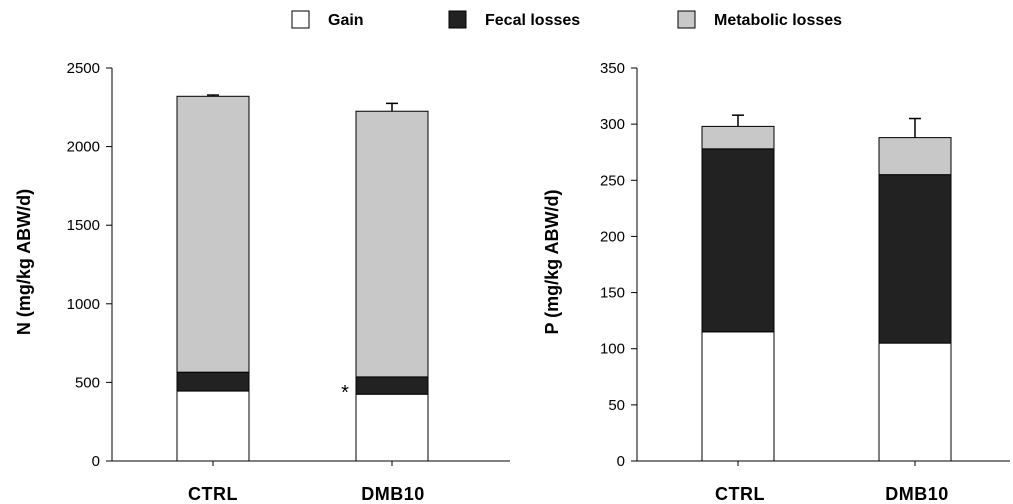 Image resolution: width=1013 pixels, height=504 pixels. I want to click on y-tick-label: 250, so click(612, 180).